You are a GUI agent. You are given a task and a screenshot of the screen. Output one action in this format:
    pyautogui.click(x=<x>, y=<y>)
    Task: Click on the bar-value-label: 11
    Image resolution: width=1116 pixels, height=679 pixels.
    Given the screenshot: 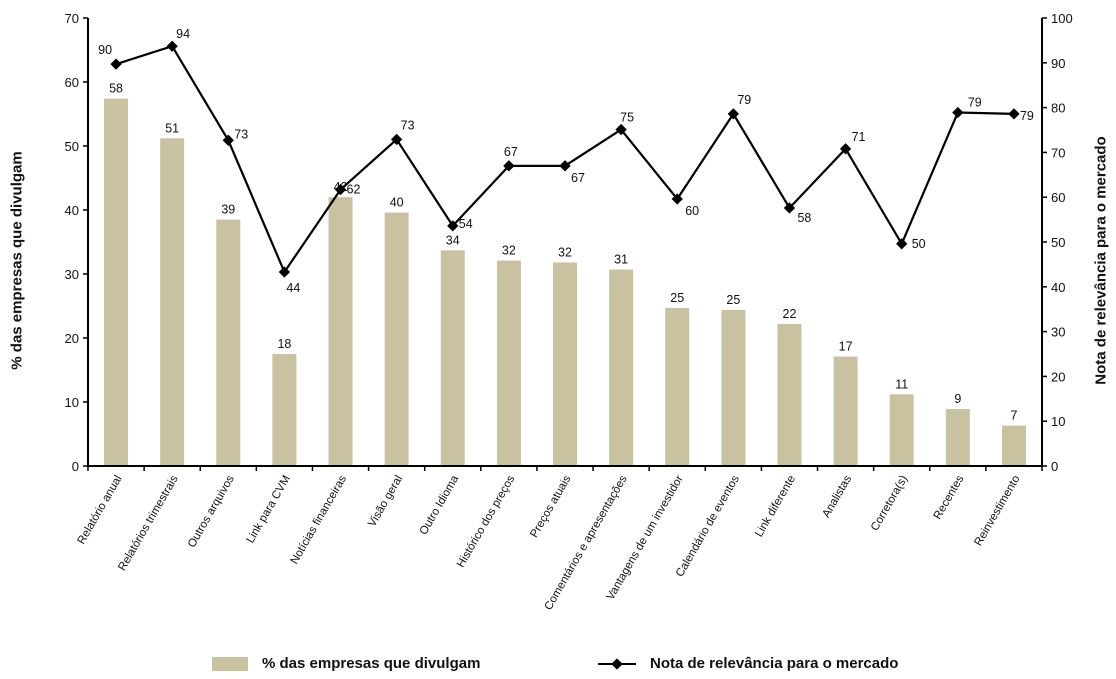 What is the action you would take?
    pyautogui.click(x=901, y=384)
    